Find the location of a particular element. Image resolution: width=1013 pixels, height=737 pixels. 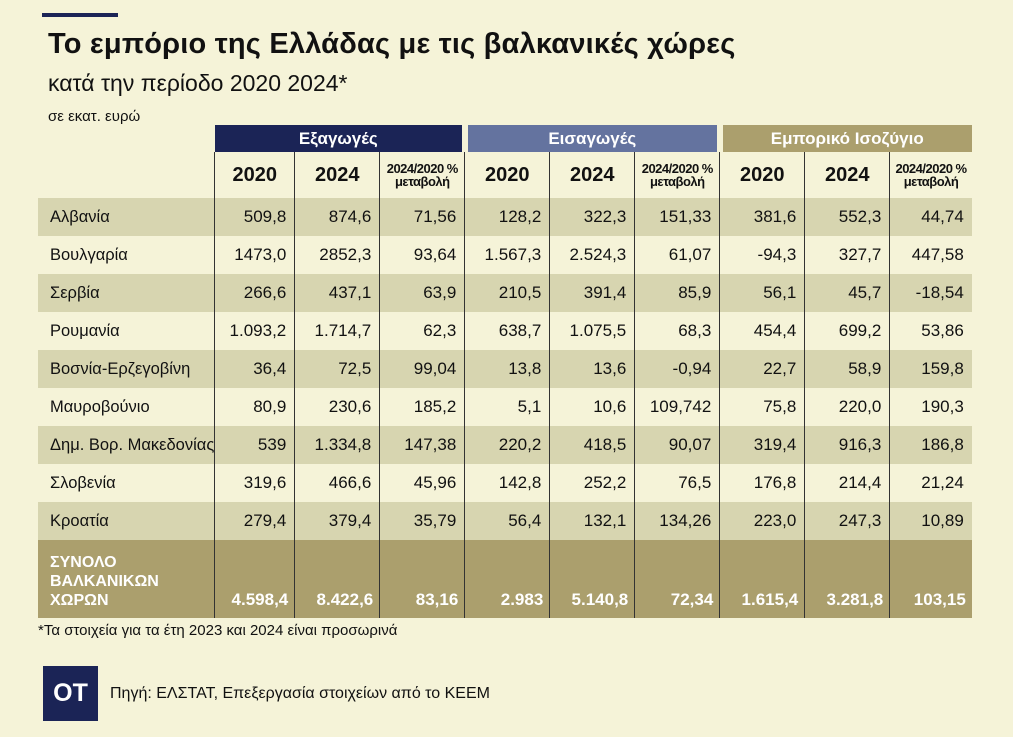

value-cell: 1.567,3 is located at coordinates (507, 255).